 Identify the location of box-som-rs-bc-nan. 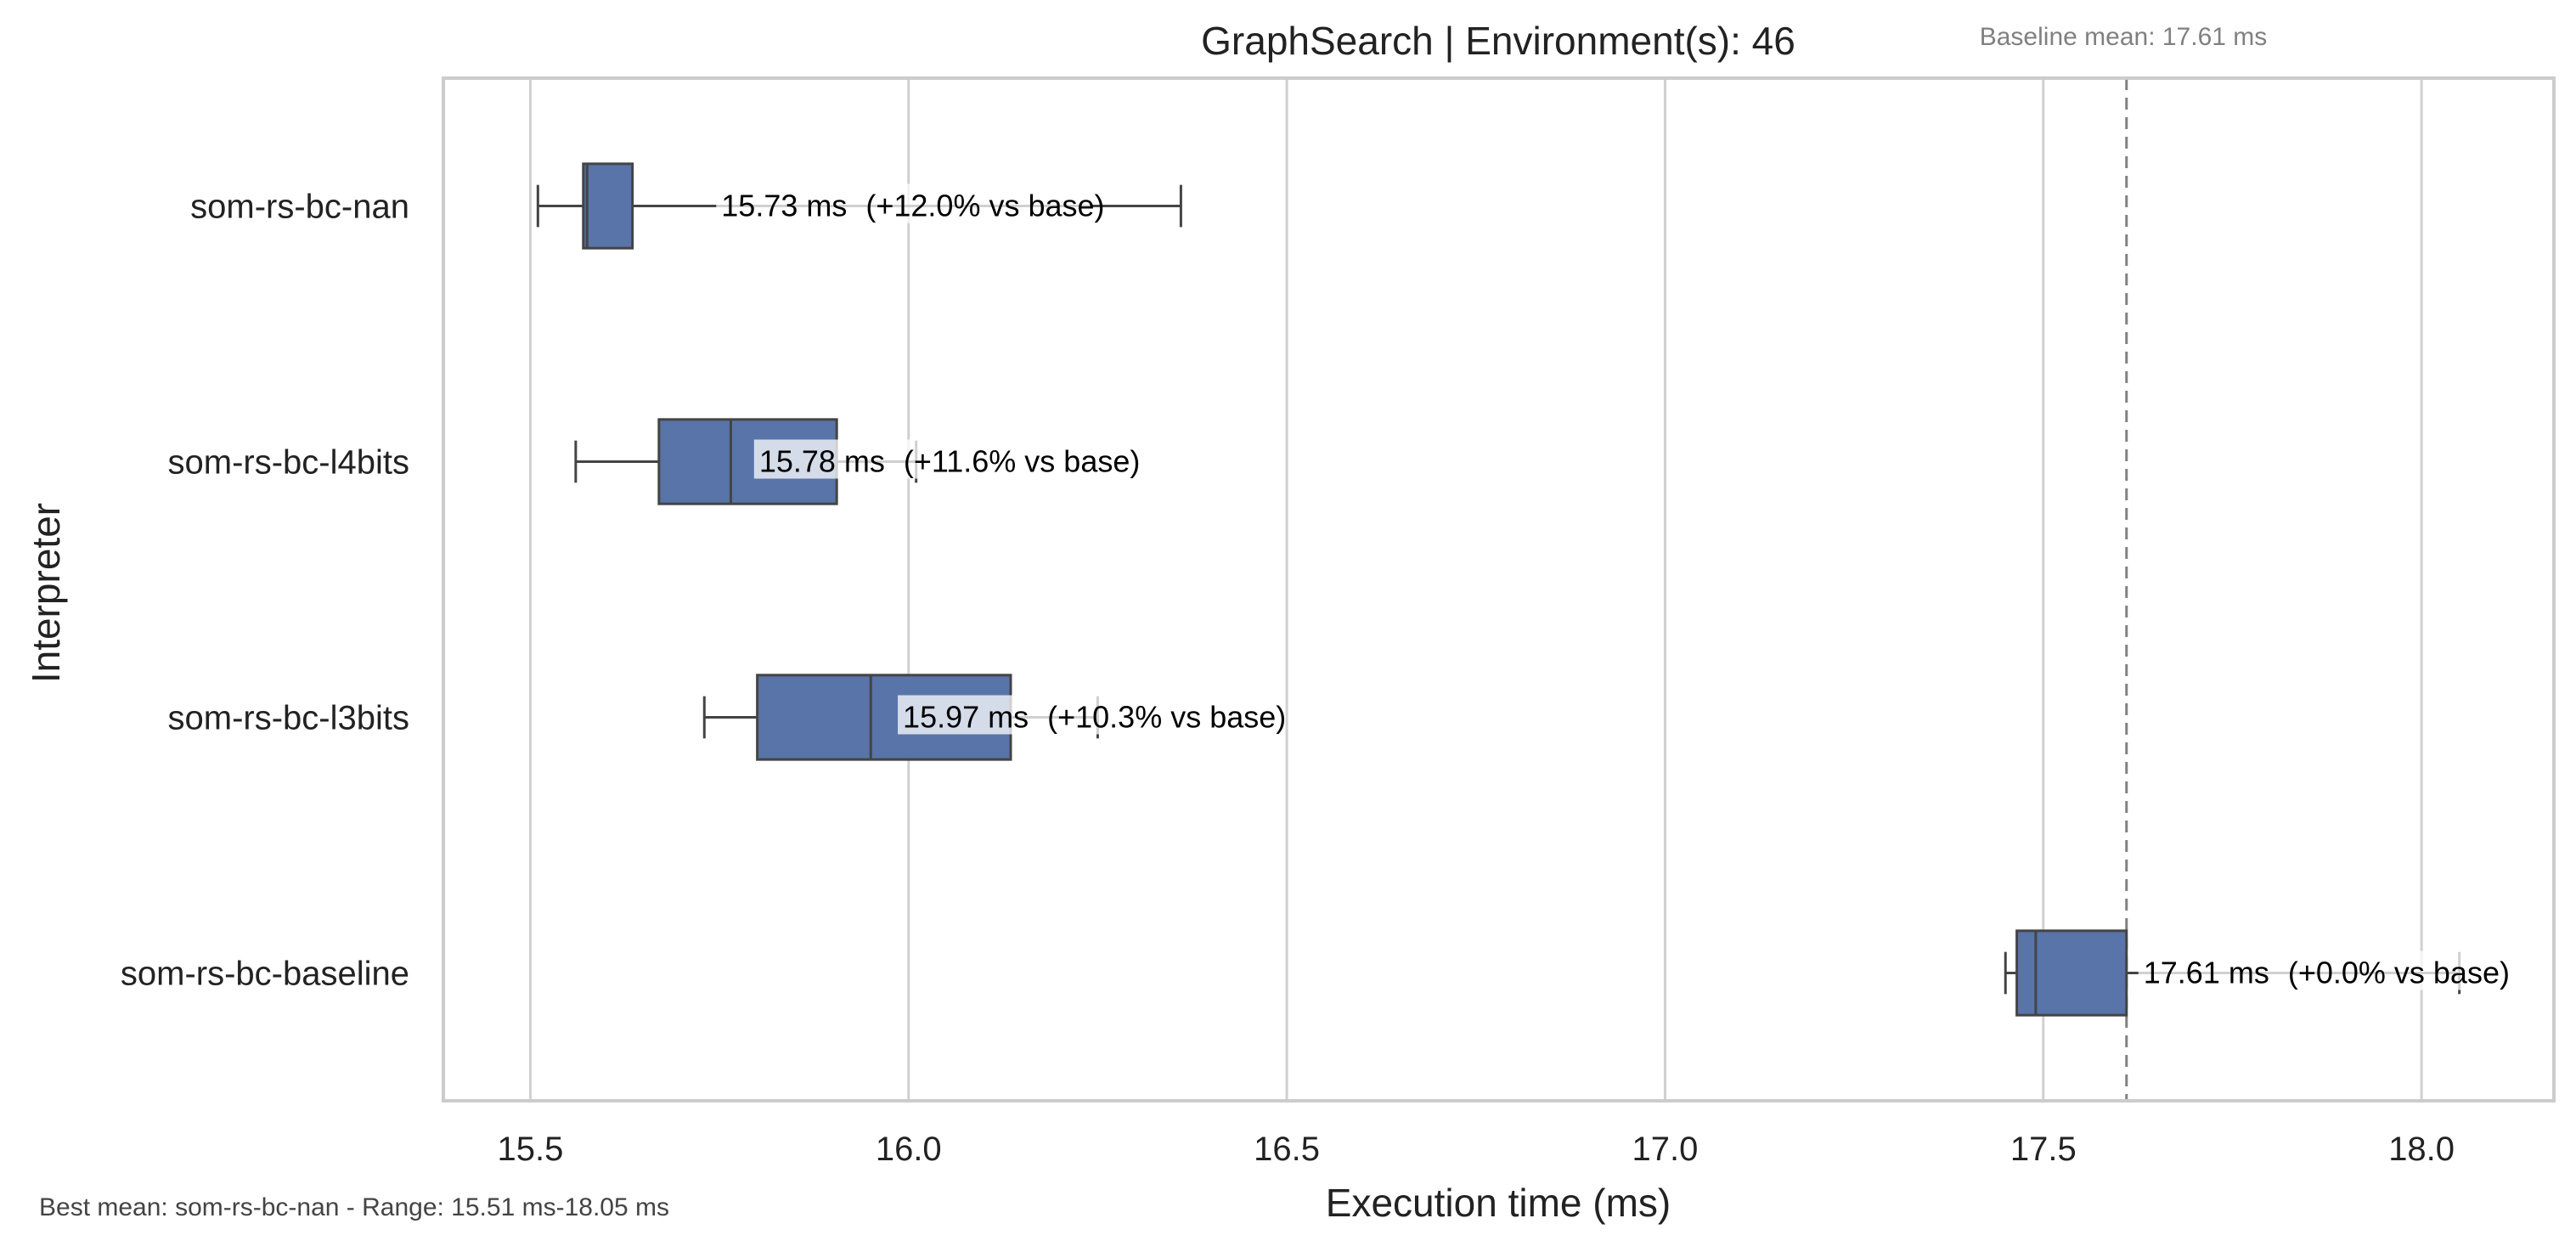
(859, 206).